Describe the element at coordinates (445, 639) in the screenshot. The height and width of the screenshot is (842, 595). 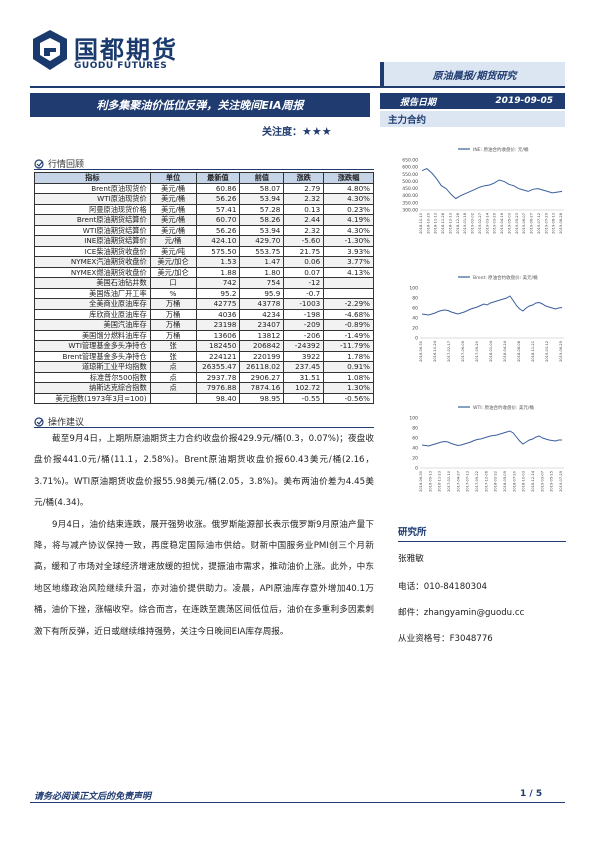
I see `research-license: 从业资格号：F3048776` at that location.